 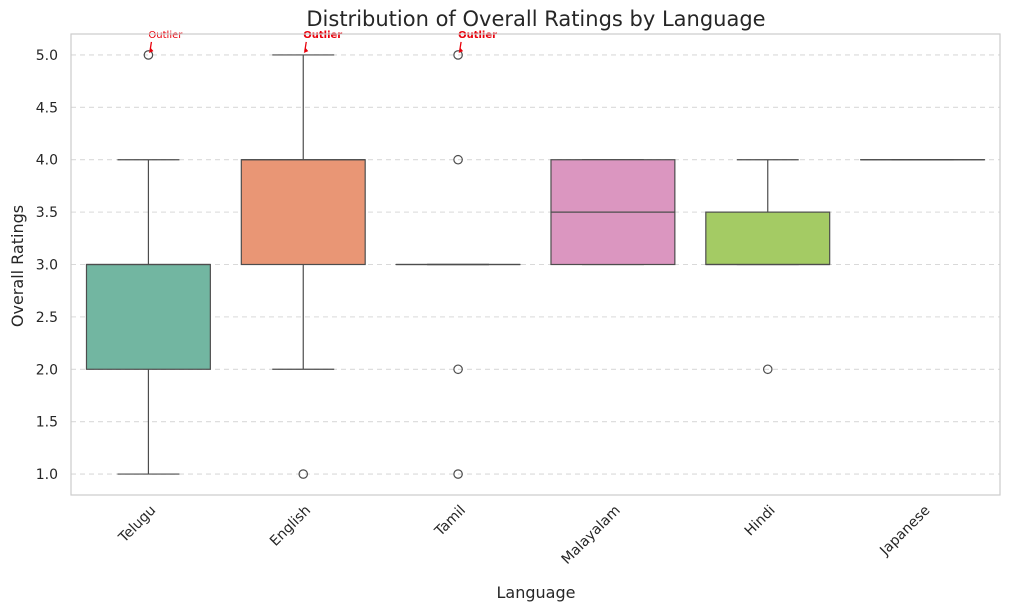 I want to click on y-tick-label: 5.0, so click(x=47, y=56).